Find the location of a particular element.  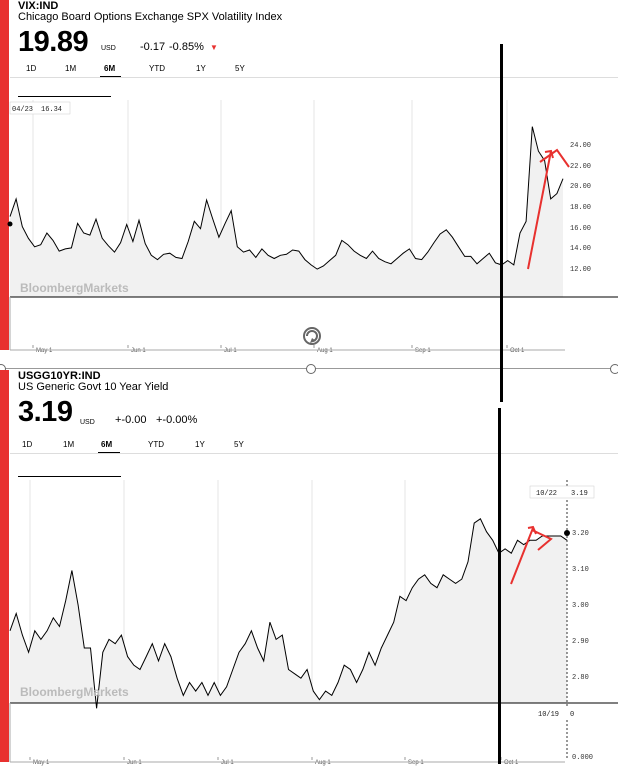

down-triangle-icon: ▼ is located at coordinates (214, 47).